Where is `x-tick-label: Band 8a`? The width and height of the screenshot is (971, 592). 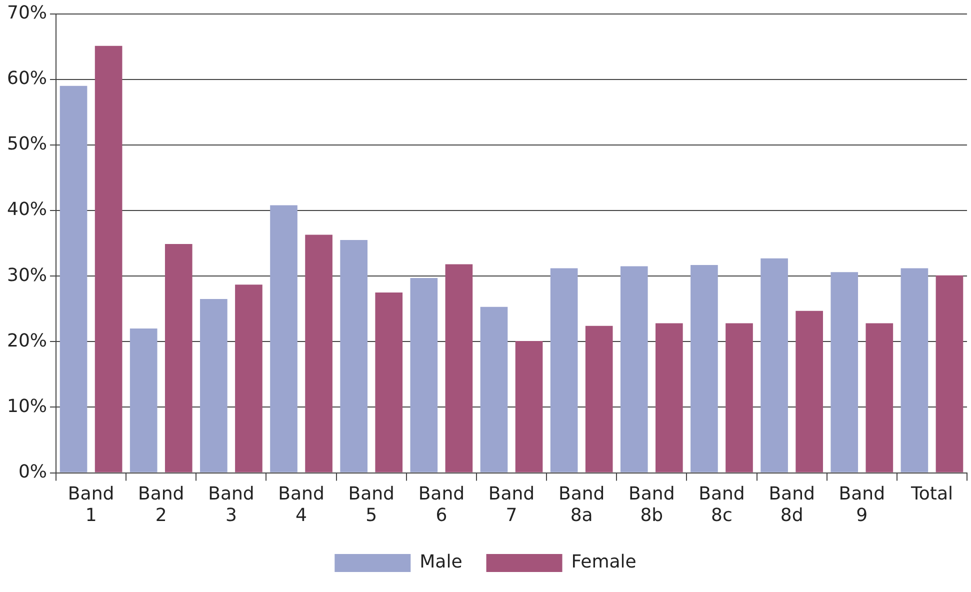
x-tick-label: Band 8a is located at coordinates (581, 504).